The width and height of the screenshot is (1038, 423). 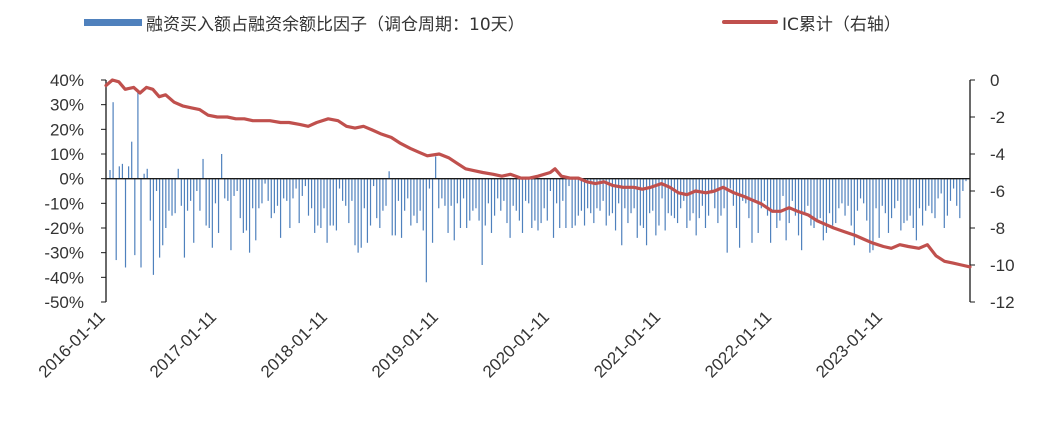 I want to click on left-tick-label: -10%, so click(x=64, y=203).